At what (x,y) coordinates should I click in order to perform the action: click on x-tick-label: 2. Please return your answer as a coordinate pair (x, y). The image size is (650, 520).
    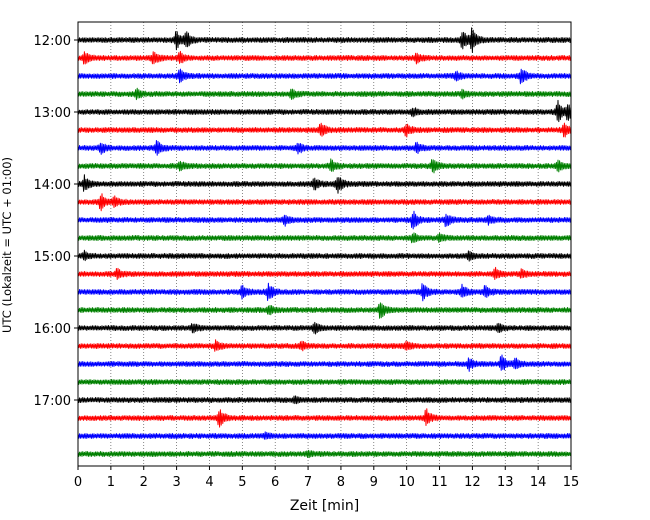
    Looking at the image, I should click on (144, 482).